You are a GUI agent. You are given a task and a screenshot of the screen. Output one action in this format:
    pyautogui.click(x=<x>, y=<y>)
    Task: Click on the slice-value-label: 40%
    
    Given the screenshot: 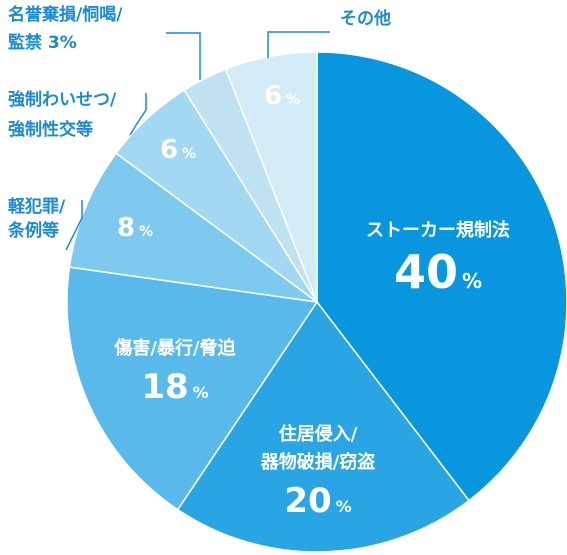 What is the action you would take?
    pyautogui.click(x=438, y=272)
    